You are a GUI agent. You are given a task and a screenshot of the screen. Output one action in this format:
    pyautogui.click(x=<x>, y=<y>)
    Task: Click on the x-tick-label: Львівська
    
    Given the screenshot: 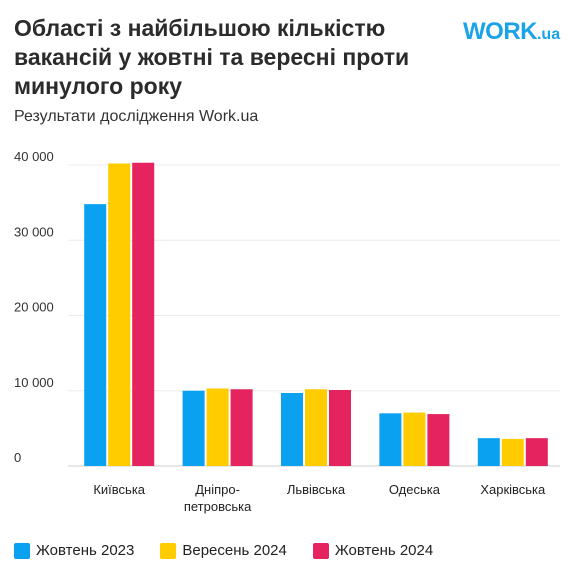 What is the action you would take?
    pyautogui.click(x=316, y=489)
    